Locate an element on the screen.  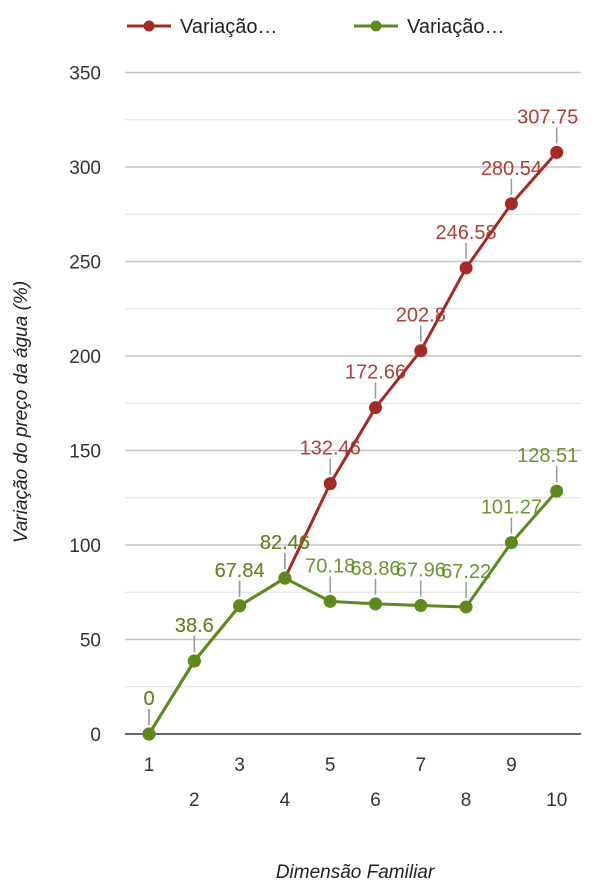
data-label: 101.27 is located at coordinates (511, 508).